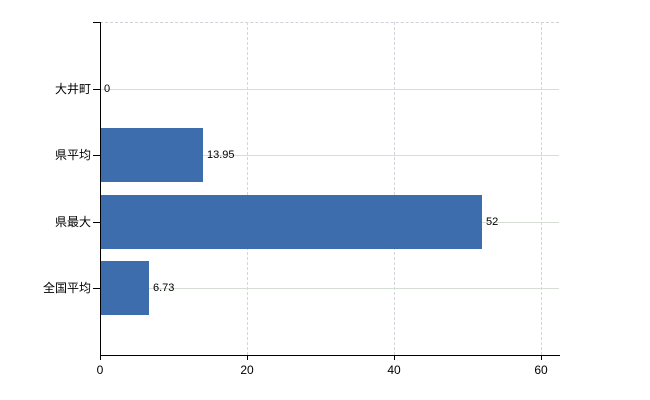 Image resolution: width=650 pixels, height=400 pixels. Describe the element at coordinates (66, 288) in the screenshot. I see `category-label: 全国平均` at that location.